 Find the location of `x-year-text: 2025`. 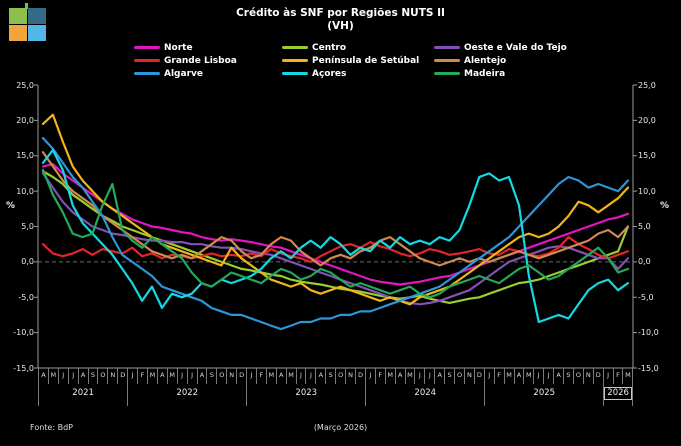

x-year-text: 2025 is located at coordinates (544, 393).